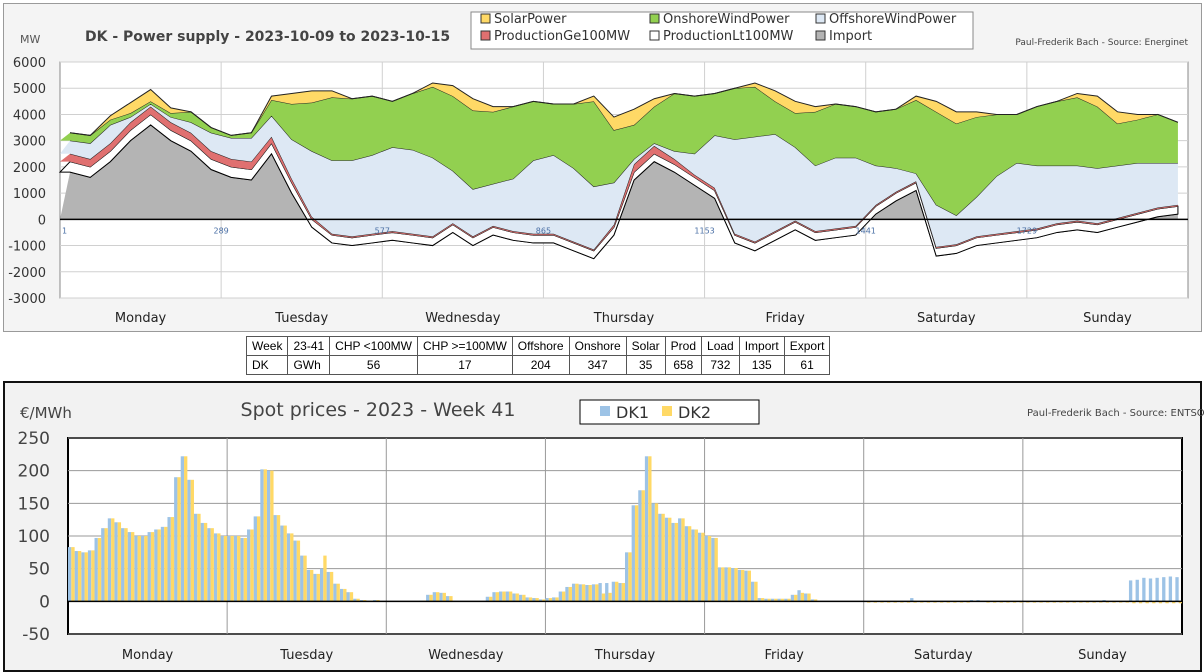 Image resolution: width=1204 pixels, height=672 pixels. Describe the element at coordinates (866, 230) in the screenshot. I see `x-tick-label: 1441` at that location.